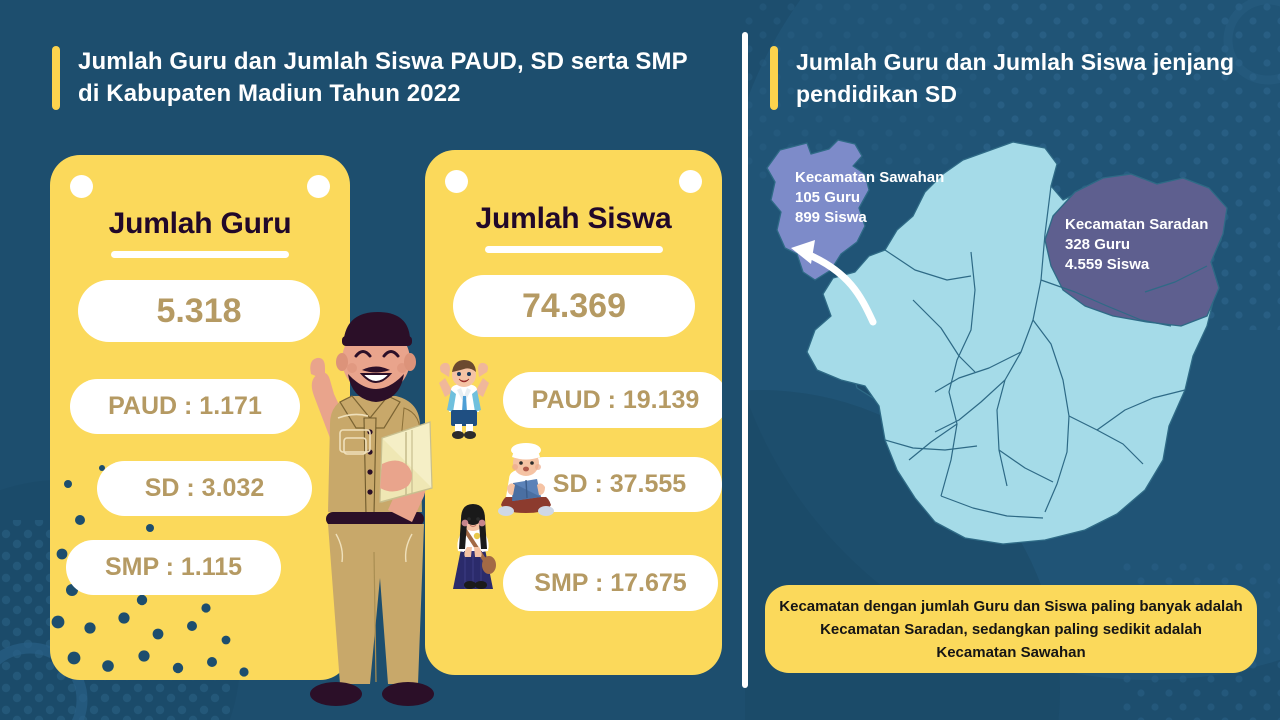 This screenshot has height=720, width=1280. Describe the element at coordinates (828, 197) in the screenshot. I see `map-label-sawahan-guru: 105 Guru` at that location.